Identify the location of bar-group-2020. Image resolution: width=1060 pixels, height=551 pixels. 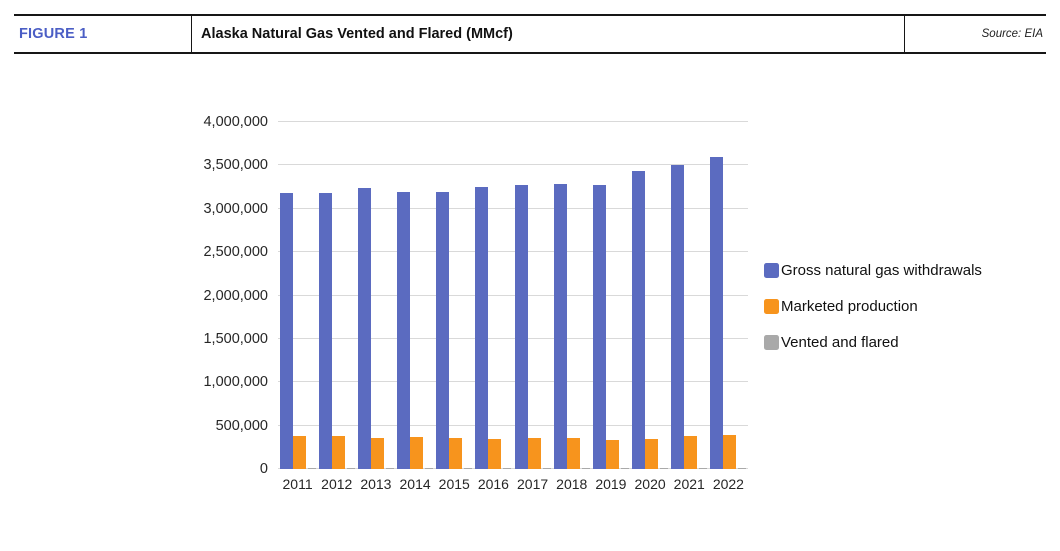
(650, 295).